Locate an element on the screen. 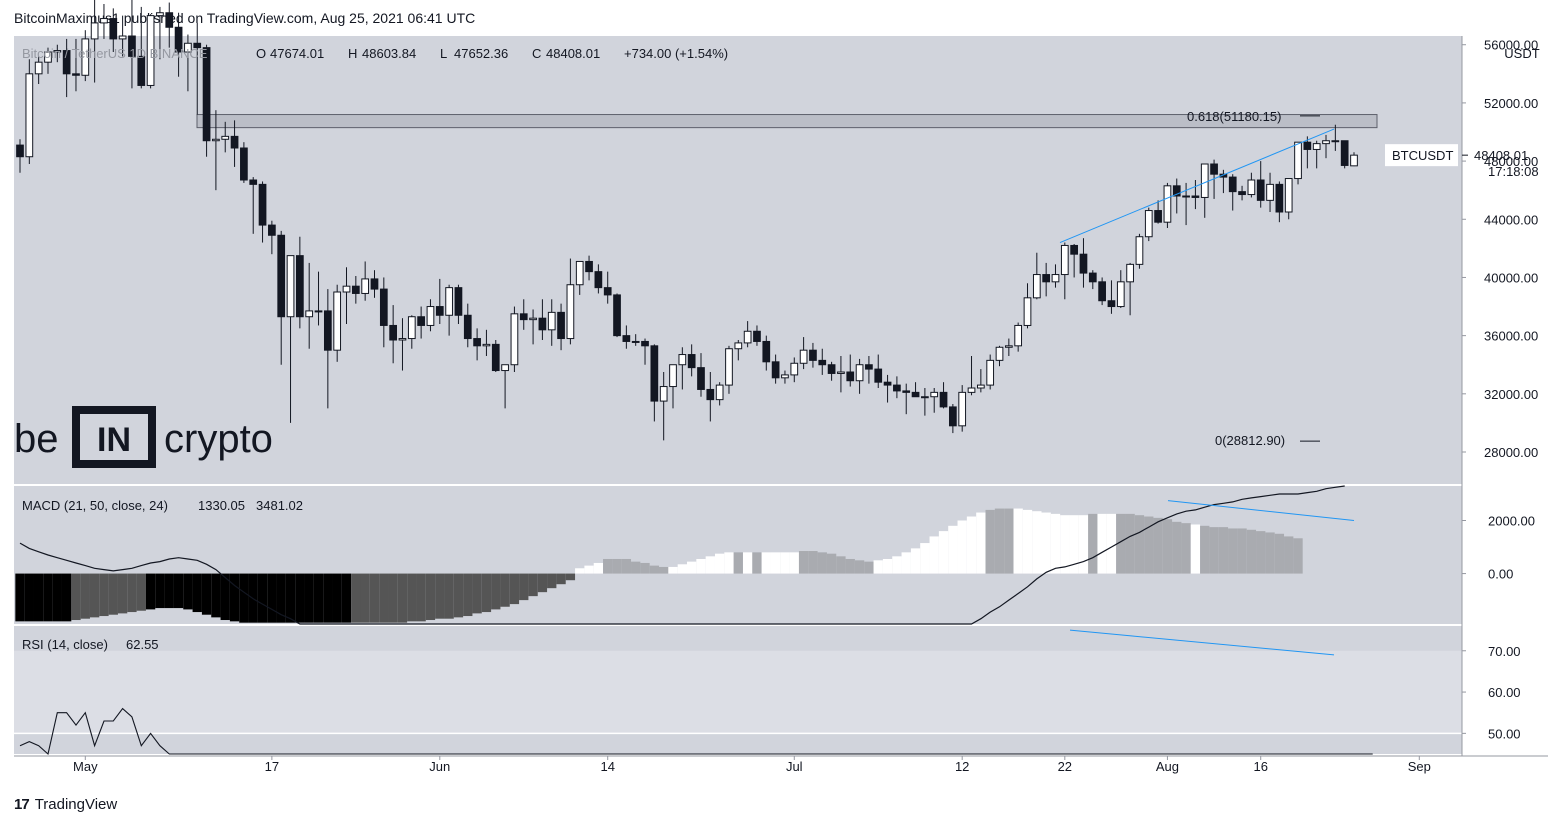 The image size is (1561, 827). y-tick-label: 52000.00 is located at coordinates (1511, 103).